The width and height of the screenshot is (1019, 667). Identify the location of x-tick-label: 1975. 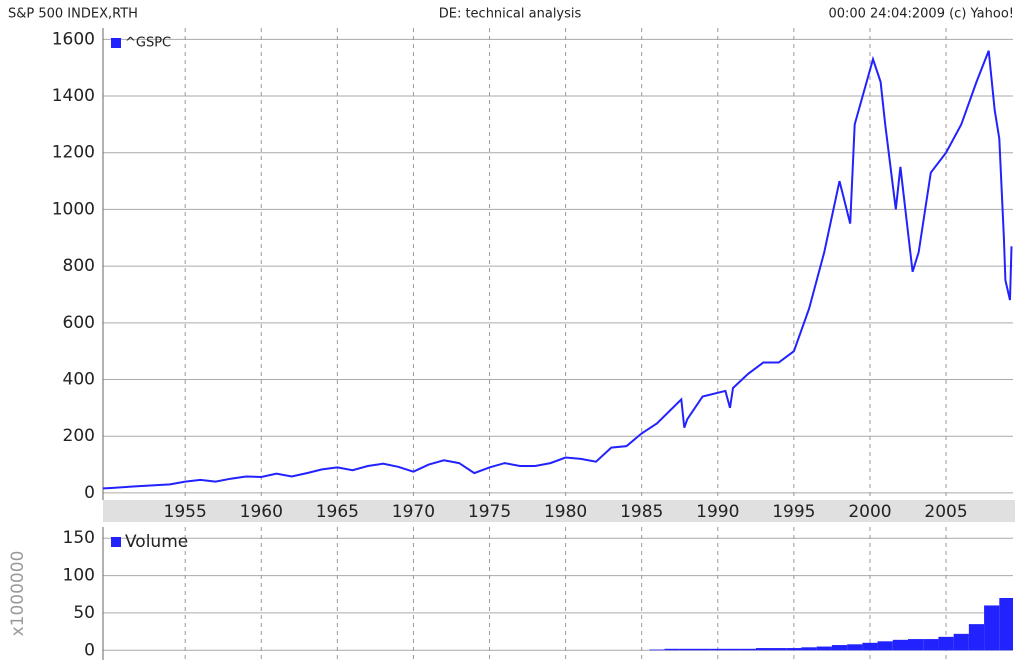
(489, 512).